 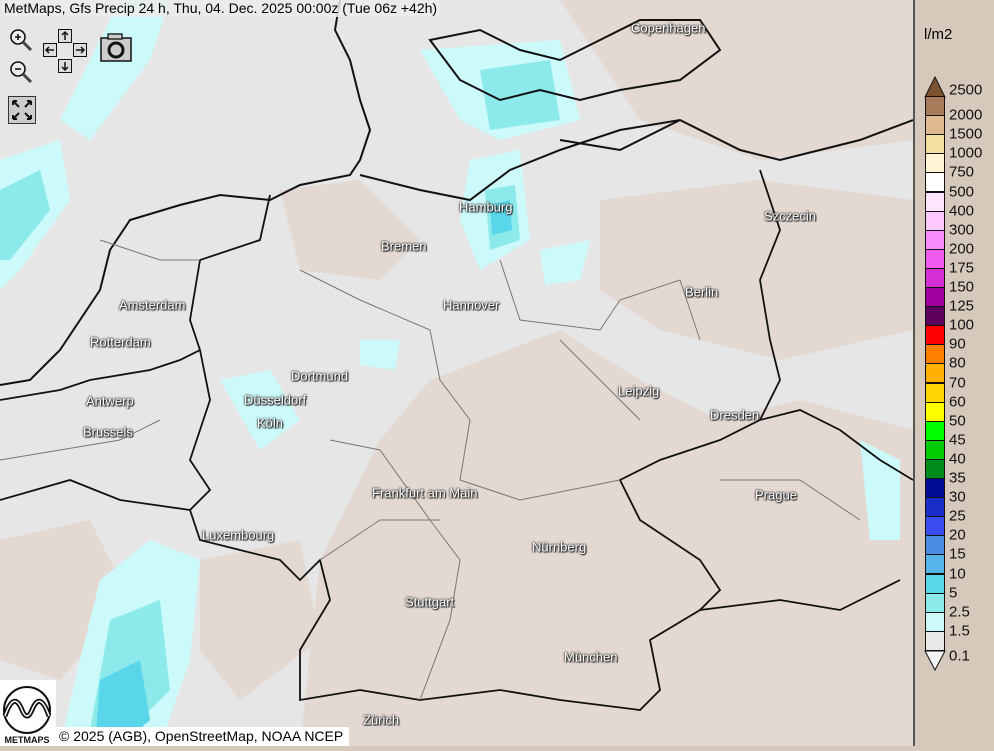 I want to click on city-label: Dresden, so click(x=735, y=415).